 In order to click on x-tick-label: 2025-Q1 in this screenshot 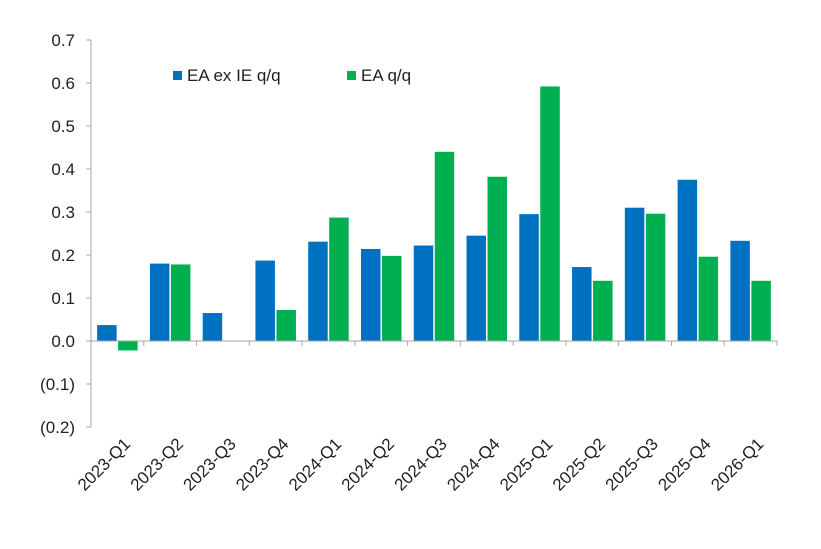, I will do `click(526, 464)`.